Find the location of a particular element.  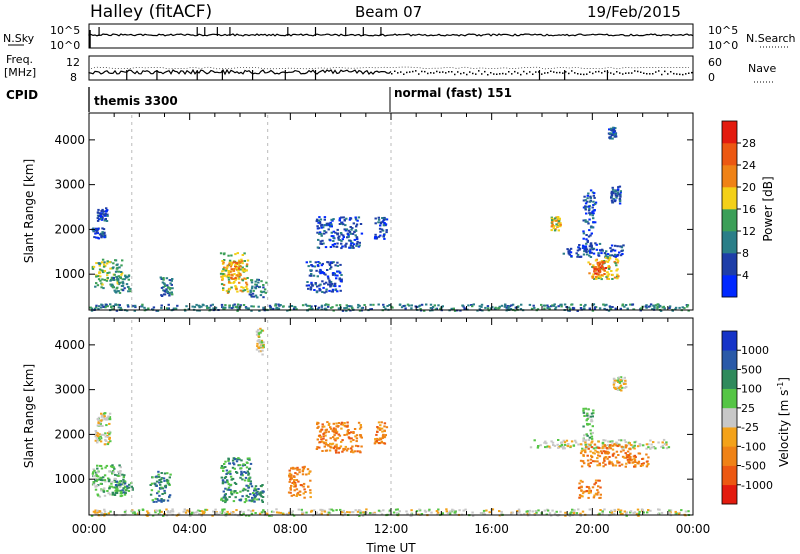

x-tick-label: 00:00 is located at coordinates (89, 529).